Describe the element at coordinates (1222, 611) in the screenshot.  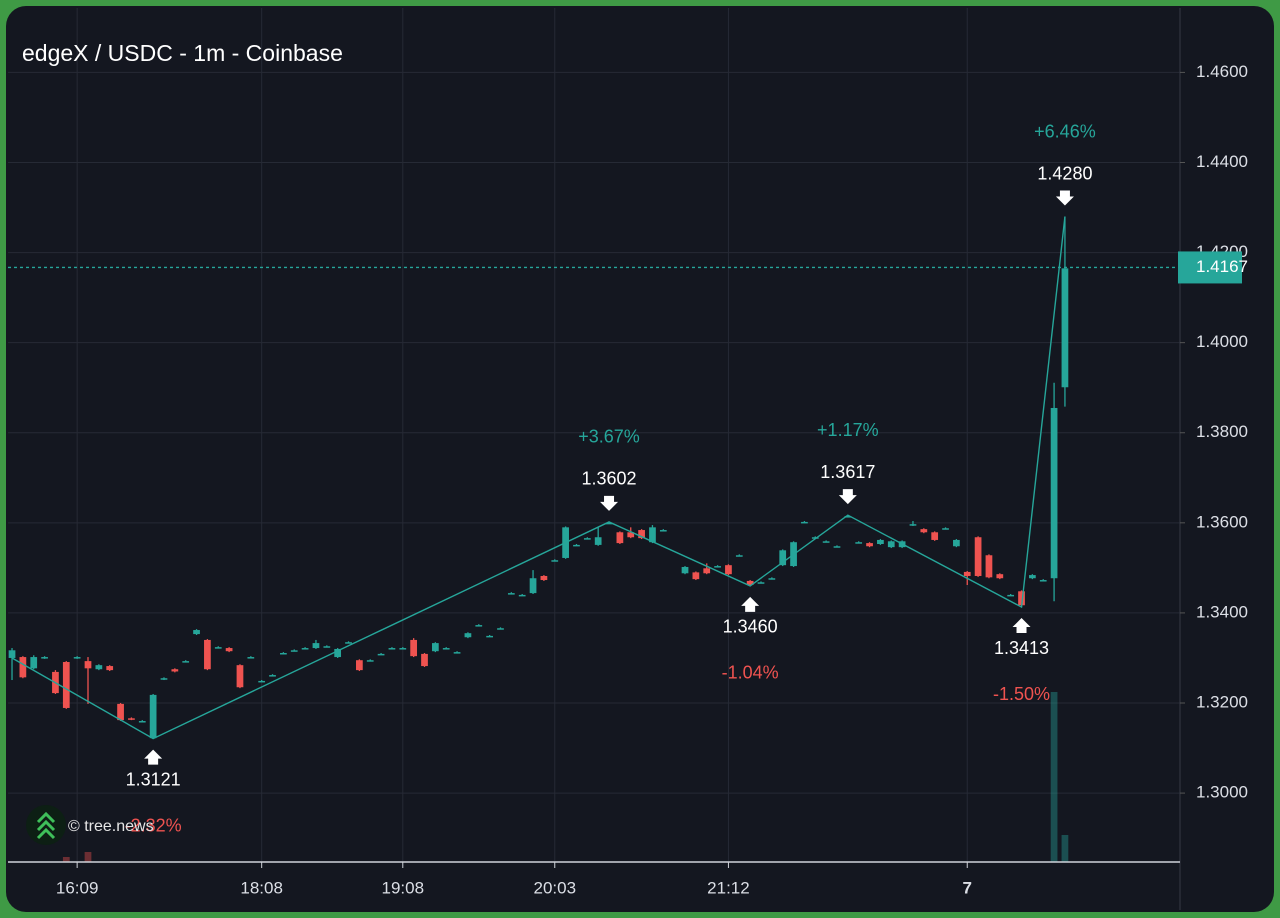
I see `y-tick-label: 1.3400` at that location.